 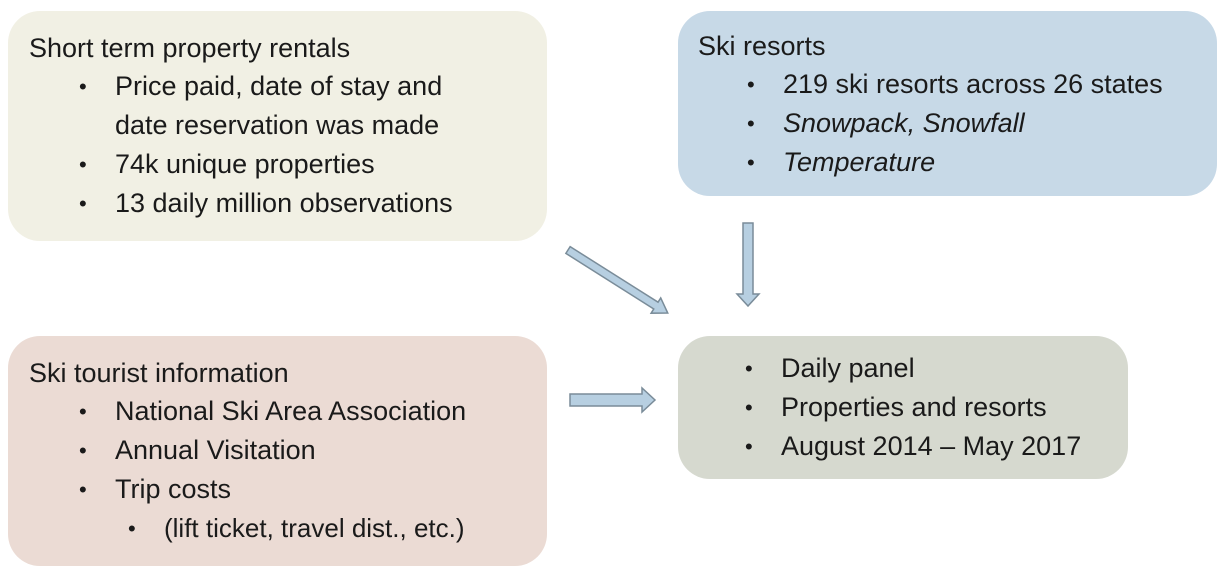 I want to click on tourist-title: Ski tourist information, so click(x=159, y=373).